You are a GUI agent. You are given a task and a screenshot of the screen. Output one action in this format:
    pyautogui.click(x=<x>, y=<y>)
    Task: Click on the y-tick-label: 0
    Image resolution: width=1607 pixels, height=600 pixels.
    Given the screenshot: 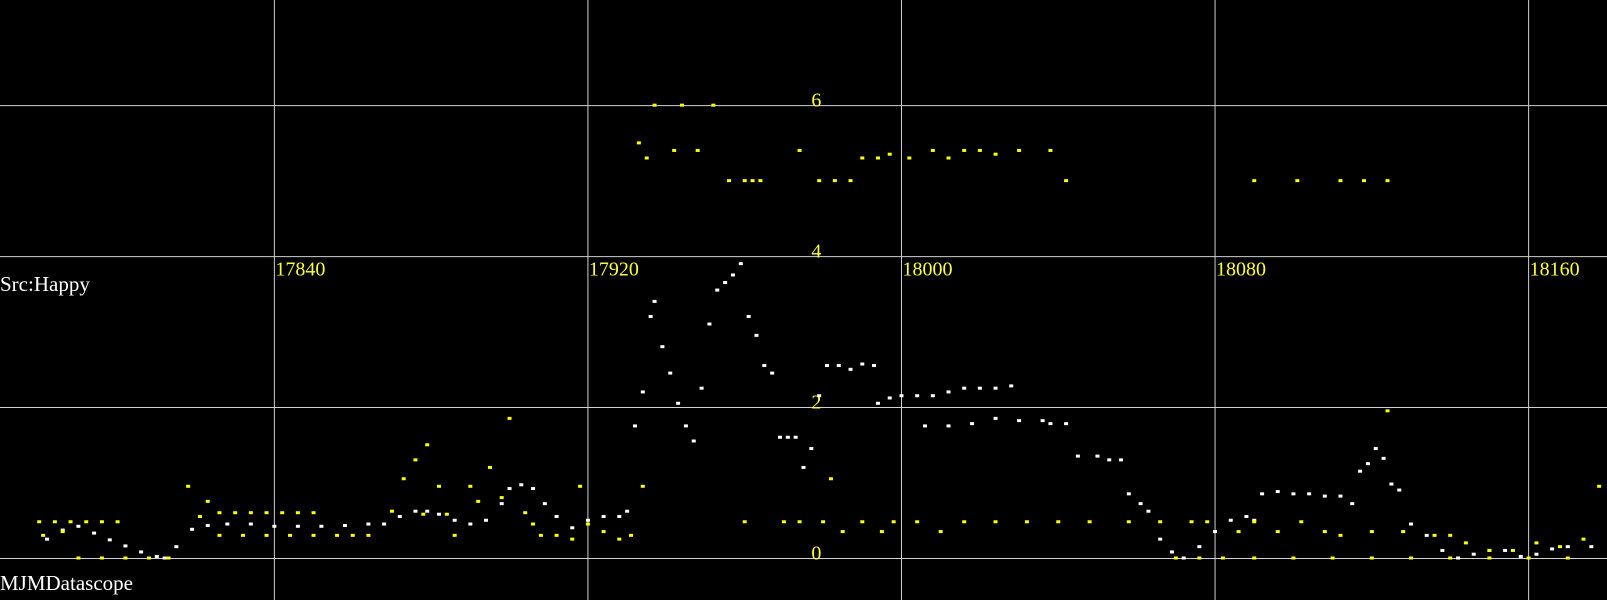 What is the action you would take?
    pyautogui.click(x=816, y=553)
    